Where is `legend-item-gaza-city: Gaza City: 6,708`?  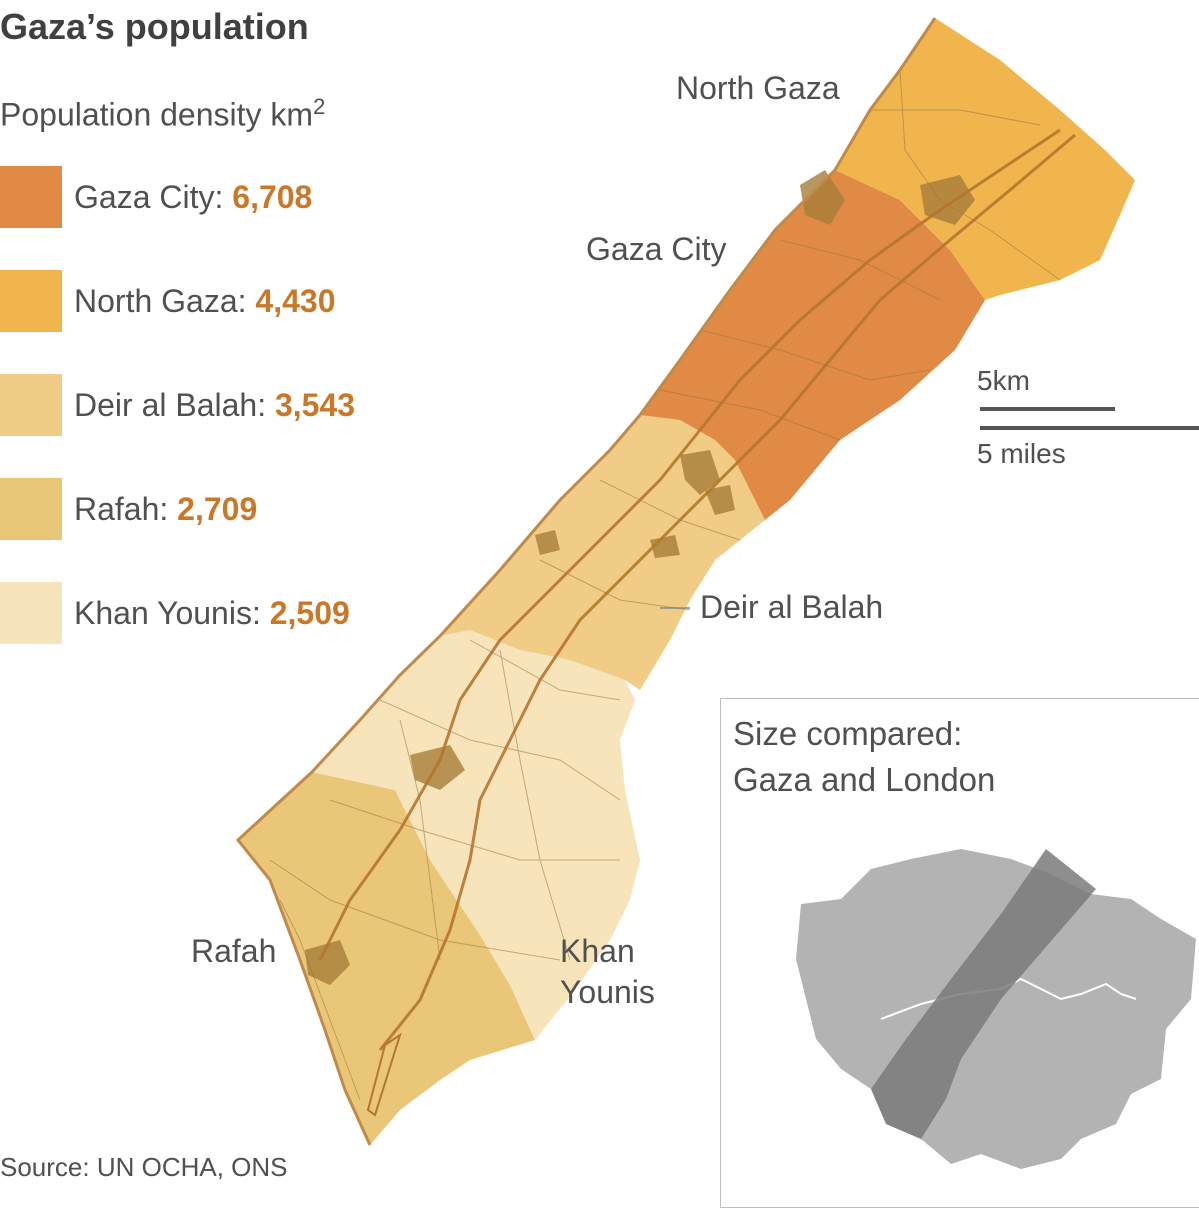 legend-item-gaza-city: Gaza City: 6,708 is located at coordinates (156, 197).